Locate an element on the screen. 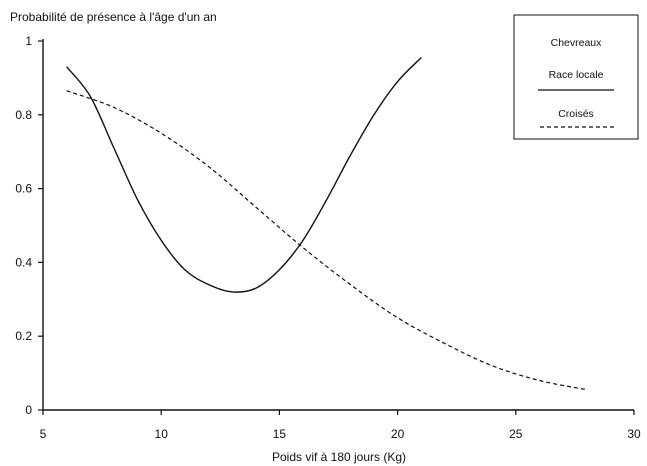 This screenshot has width=647, height=466. y-tick-label: 1 is located at coordinates (28, 41).